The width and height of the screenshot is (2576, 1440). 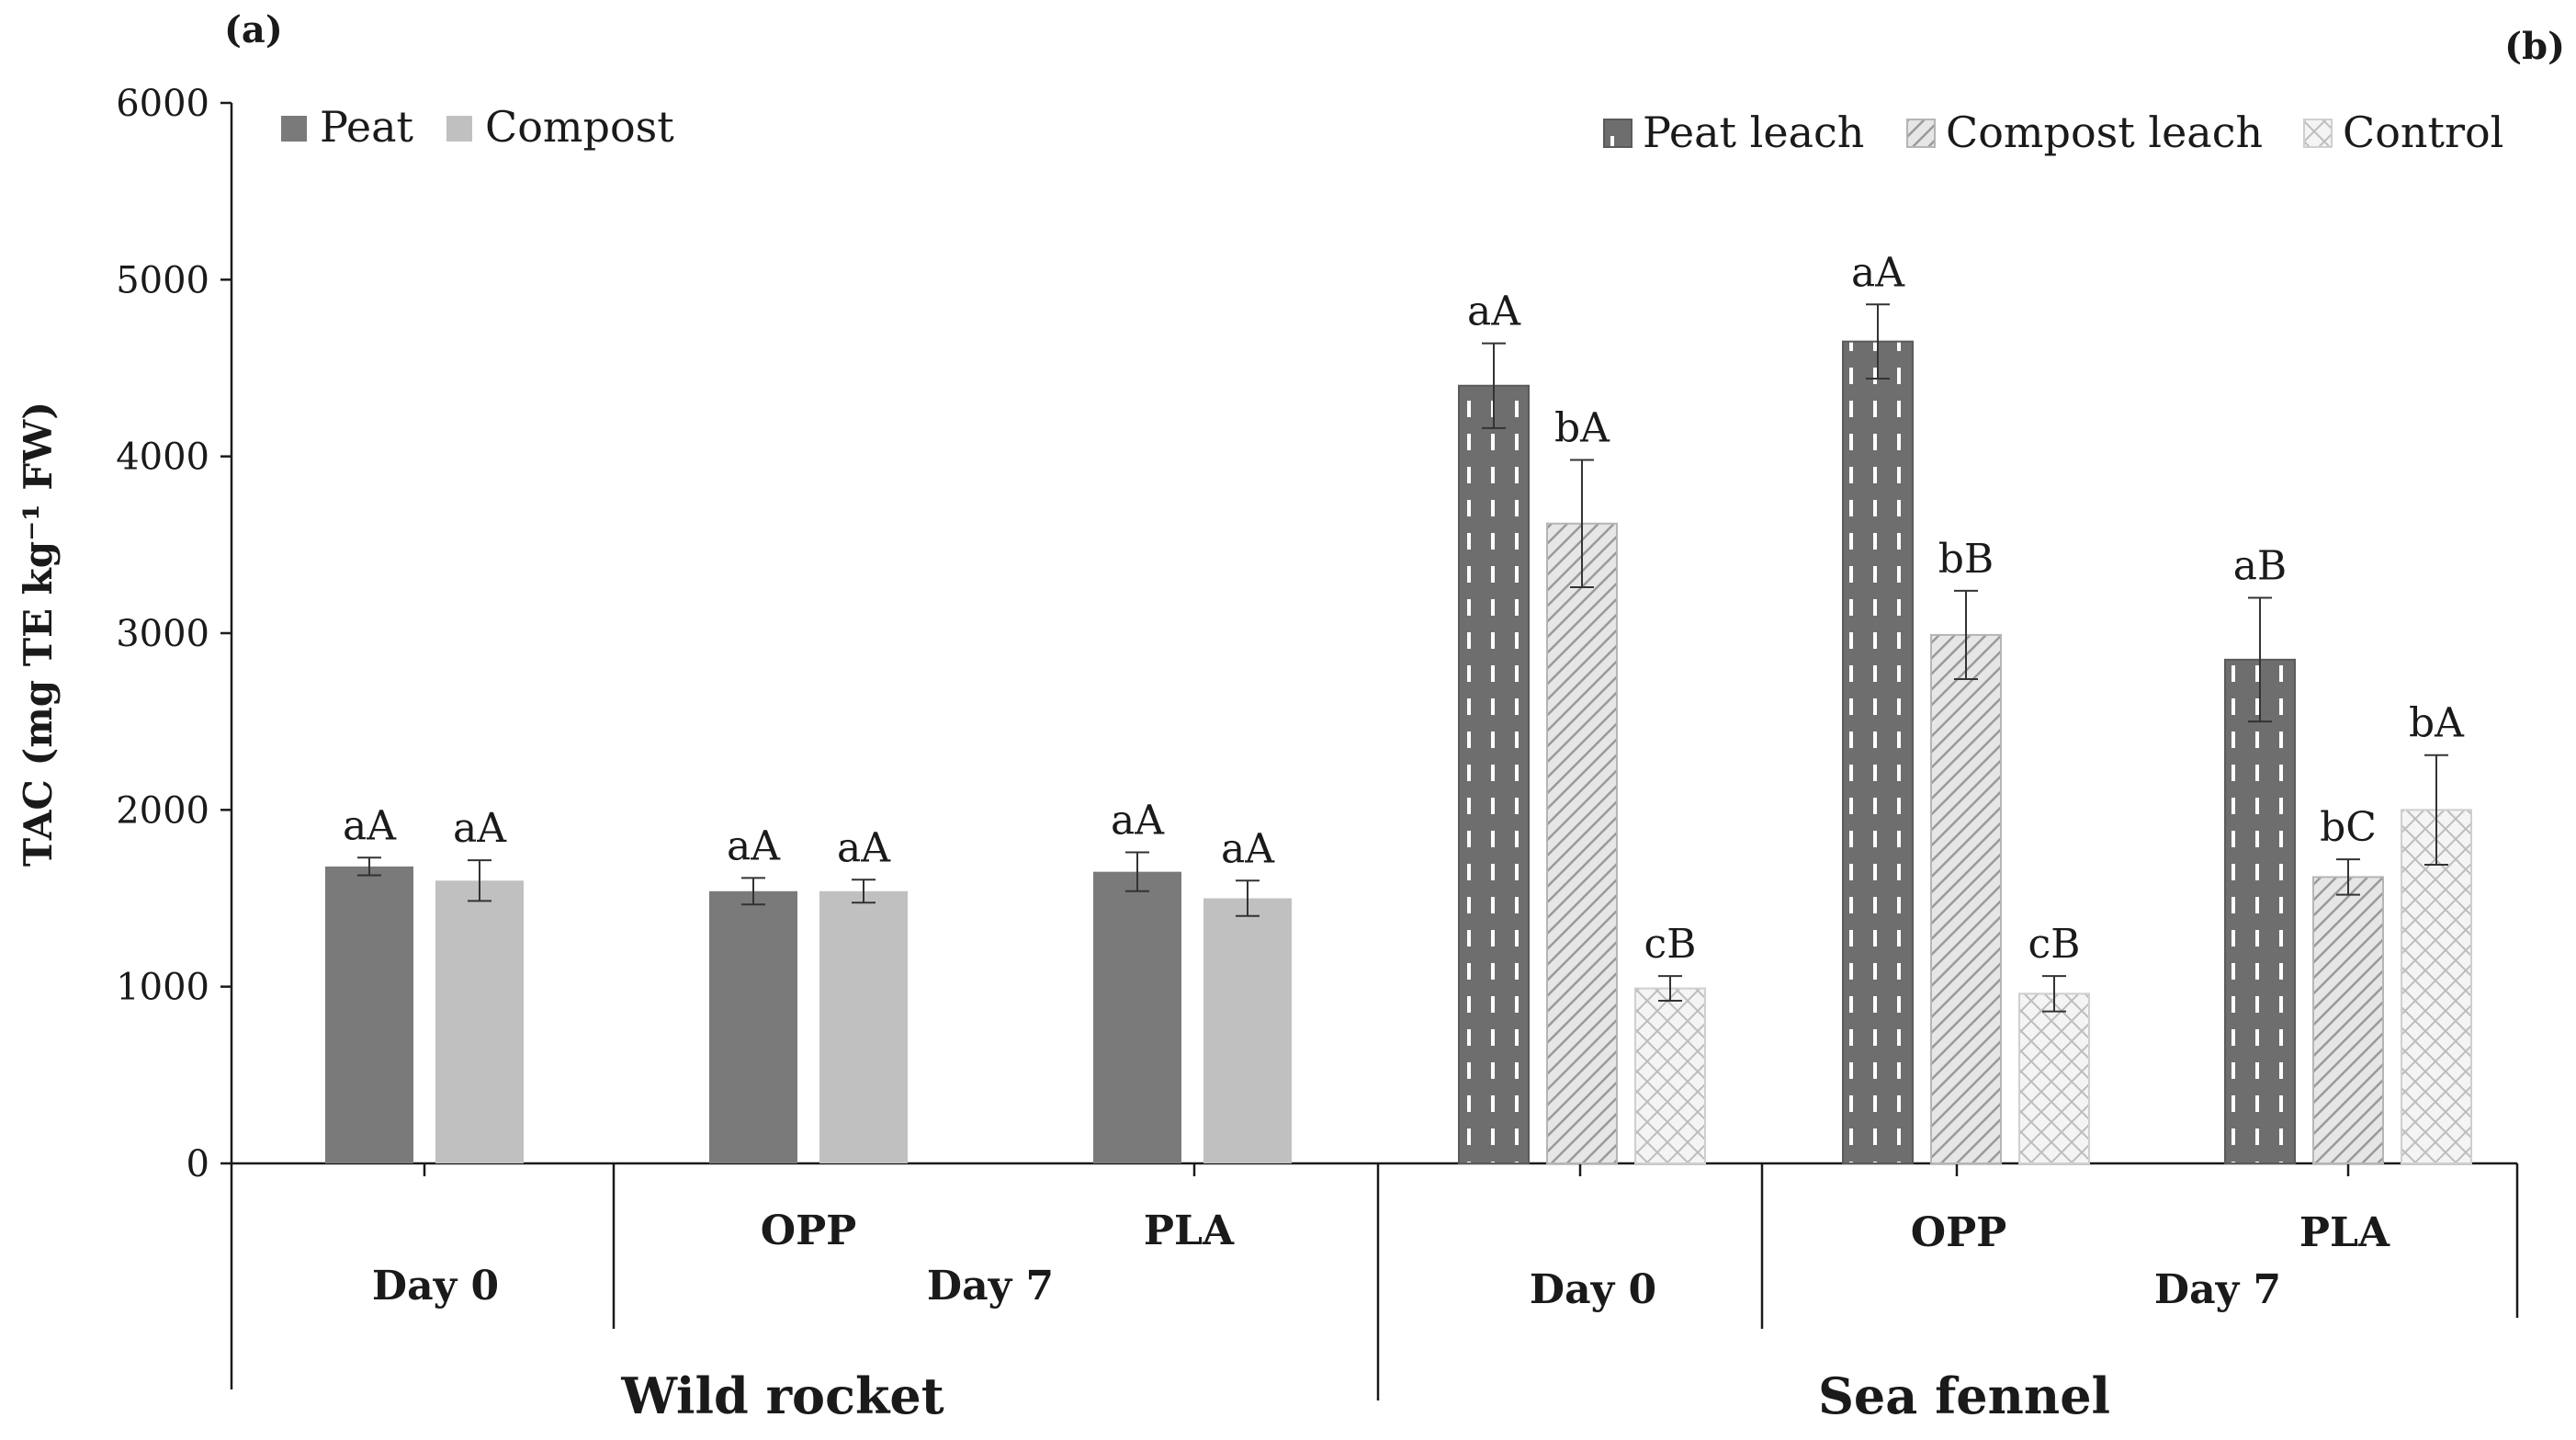 What do you see at coordinates (2348, 827) in the screenshot?
I see `sig-label-compost-leach: bC` at bounding box center [2348, 827].